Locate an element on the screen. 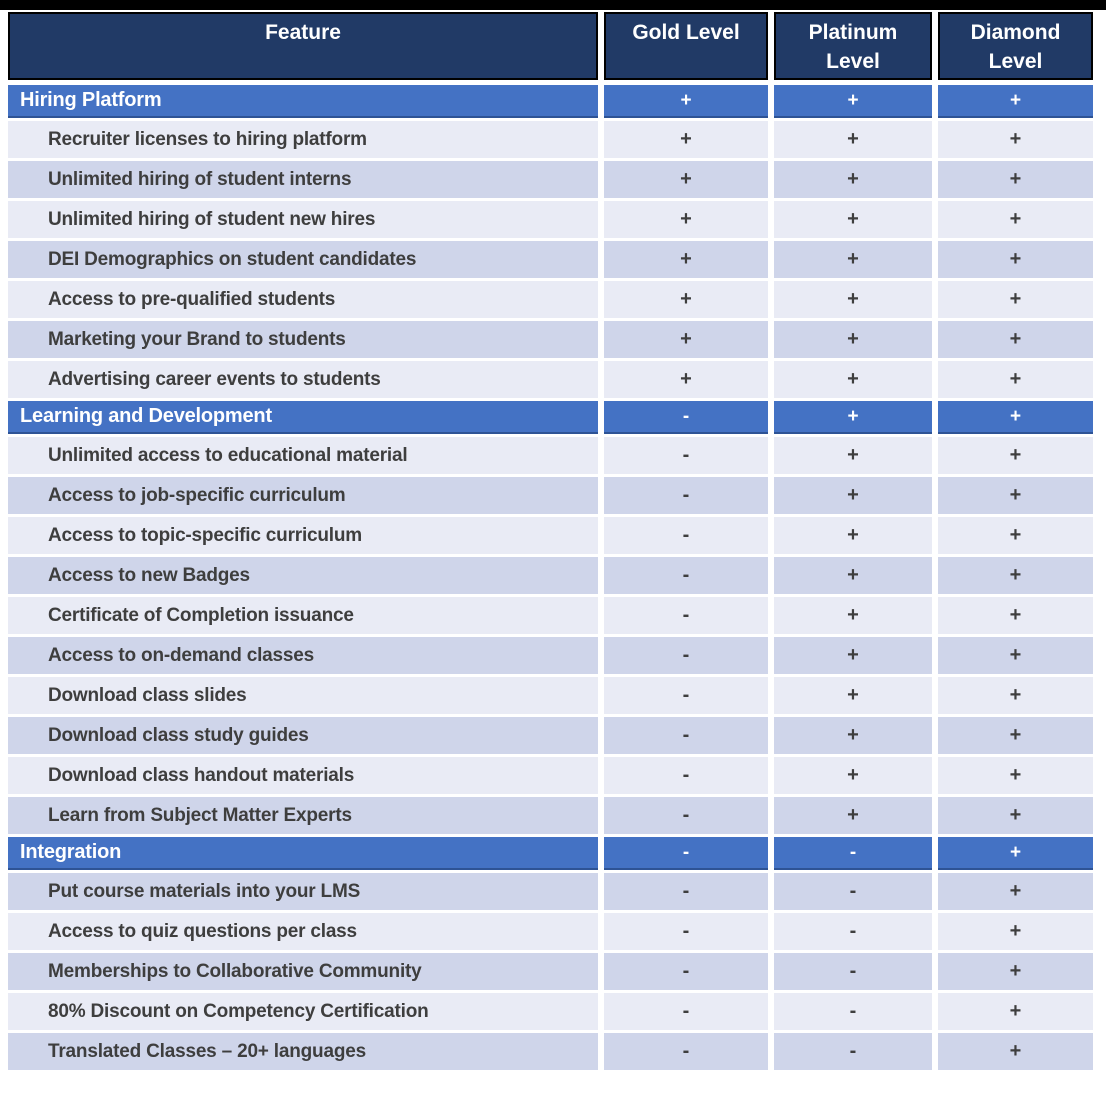 This screenshot has width=1106, height=1093. feature-row: Learn from Subject Matter Experts - + + is located at coordinates (550, 815).